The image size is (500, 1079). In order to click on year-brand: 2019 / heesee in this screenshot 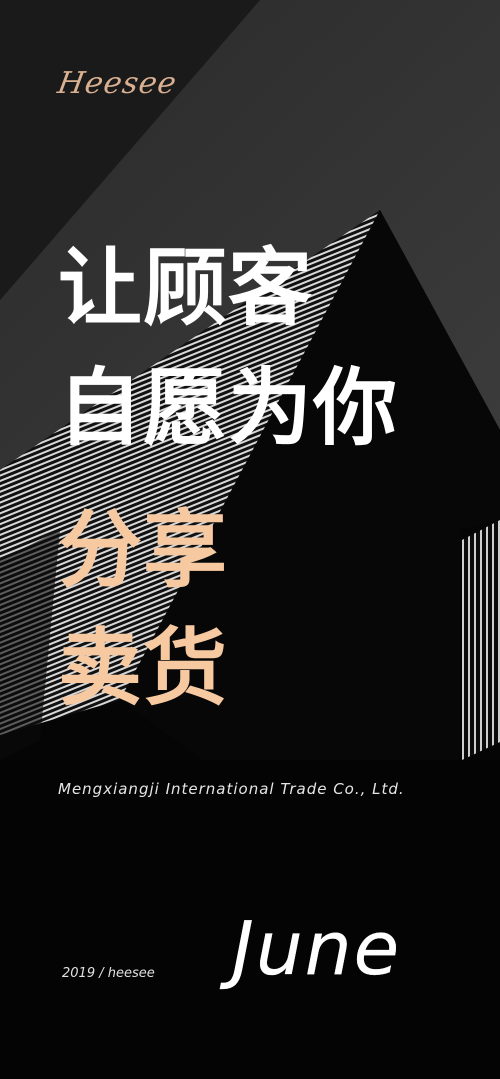, I will do `click(108, 973)`.